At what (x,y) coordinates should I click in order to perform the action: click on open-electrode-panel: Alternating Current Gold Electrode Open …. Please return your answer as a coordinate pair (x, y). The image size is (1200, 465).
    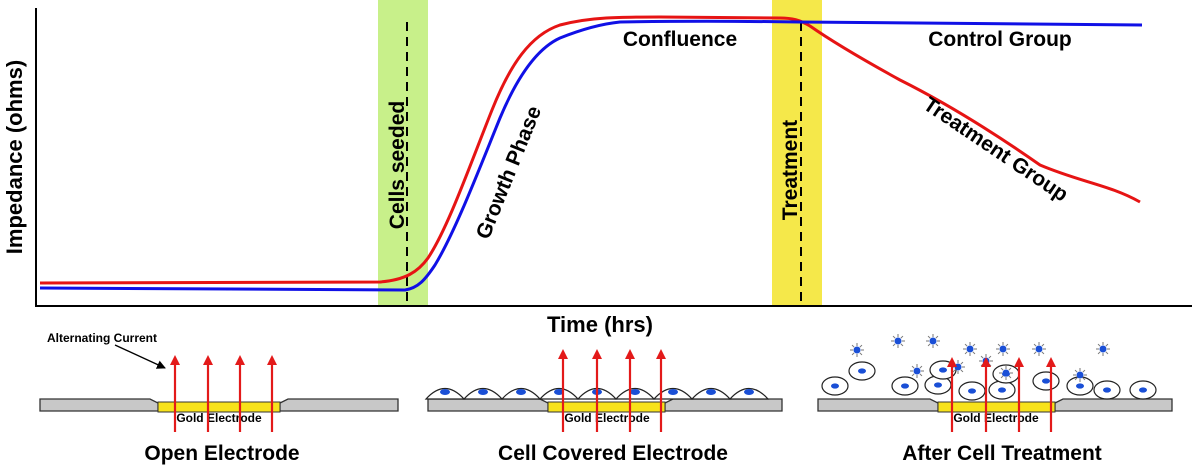
    Looking at the image, I should click on (219, 398).